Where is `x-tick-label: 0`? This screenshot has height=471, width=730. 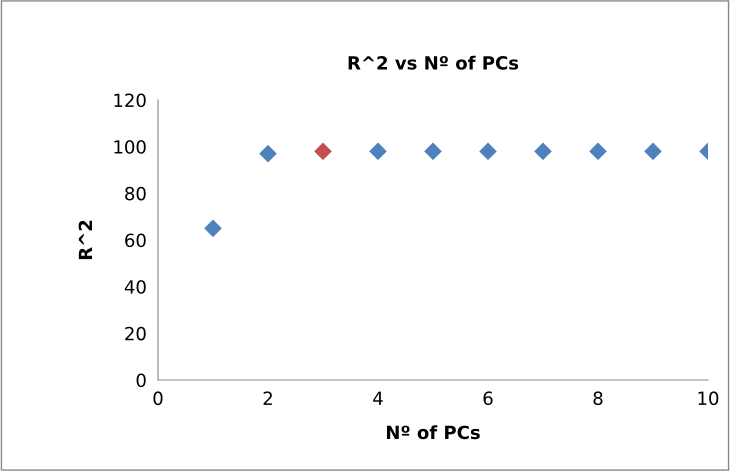 x-tick-label: 0 is located at coordinates (158, 398).